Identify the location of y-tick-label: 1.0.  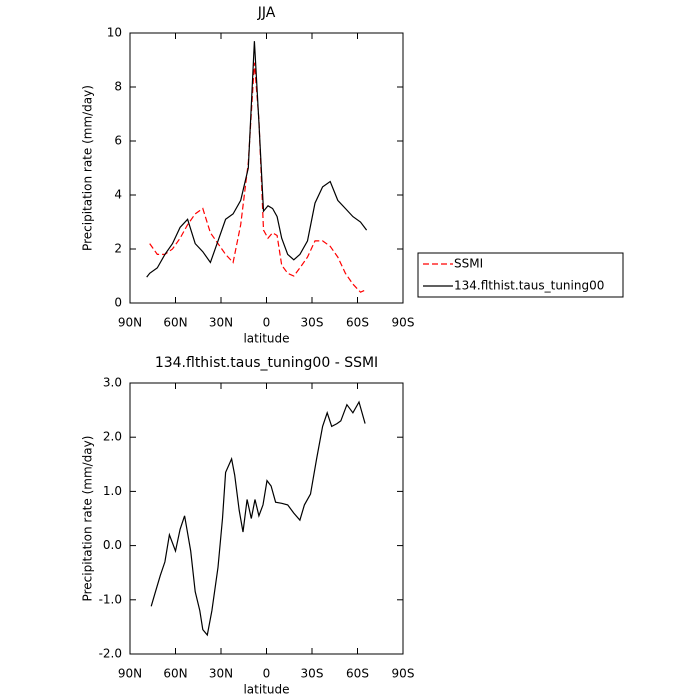
(112, 491).